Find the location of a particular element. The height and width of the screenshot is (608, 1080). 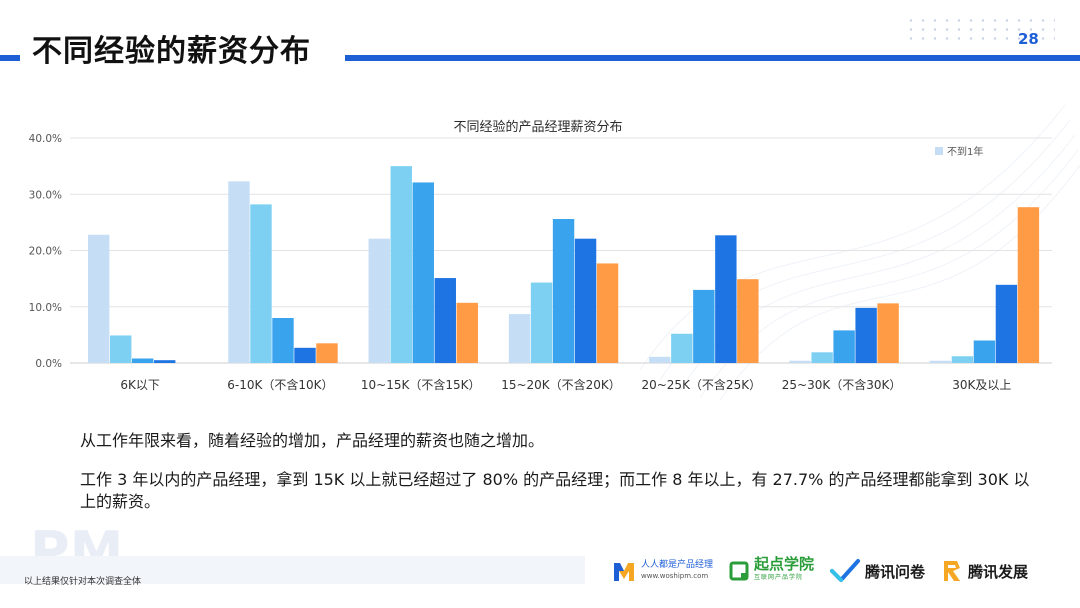

x-category-label: 30K及以上 is located at coordinates (981, 385).